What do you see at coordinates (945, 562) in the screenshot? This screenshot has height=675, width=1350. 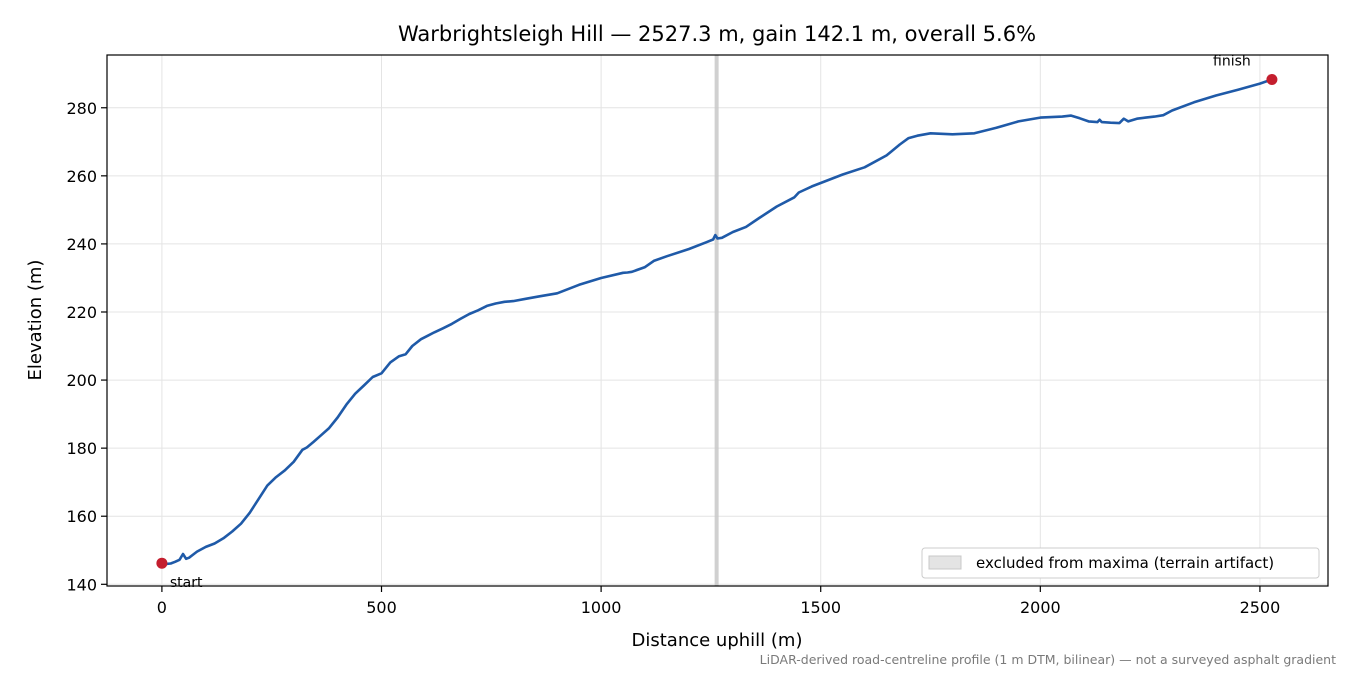 I see `legend-swatch-excluded` at bounding box center [945, 562].